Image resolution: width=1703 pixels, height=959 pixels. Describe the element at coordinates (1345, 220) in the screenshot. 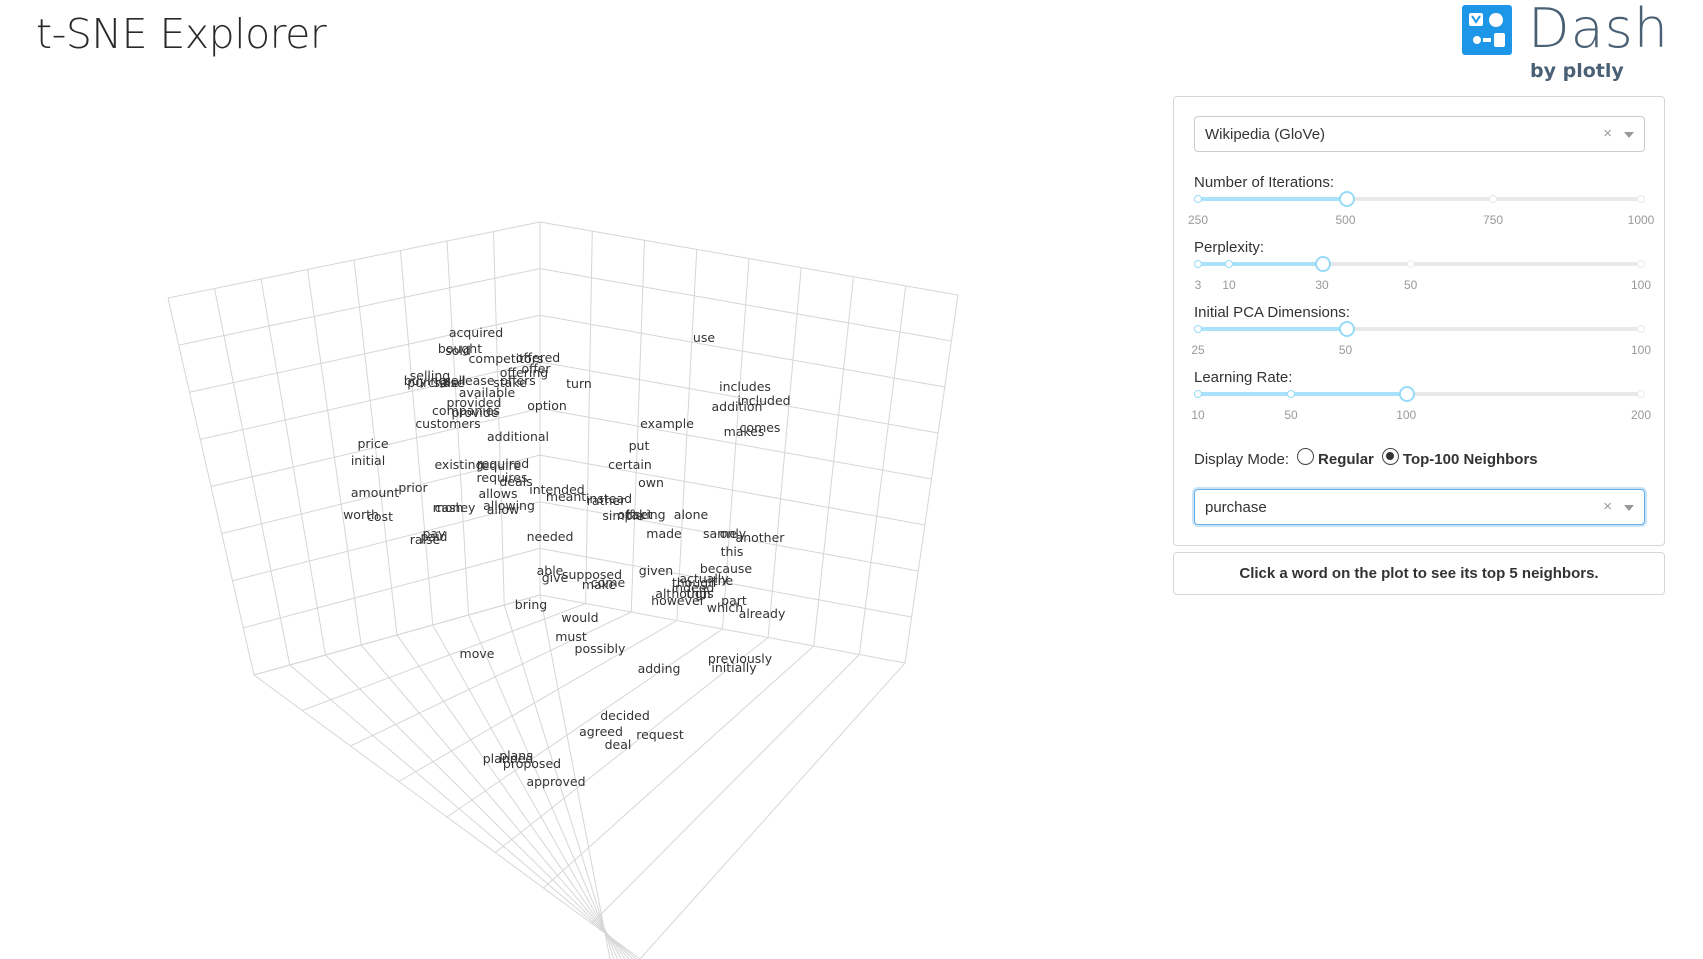

I see `slider-mark-label: 500` at that location.